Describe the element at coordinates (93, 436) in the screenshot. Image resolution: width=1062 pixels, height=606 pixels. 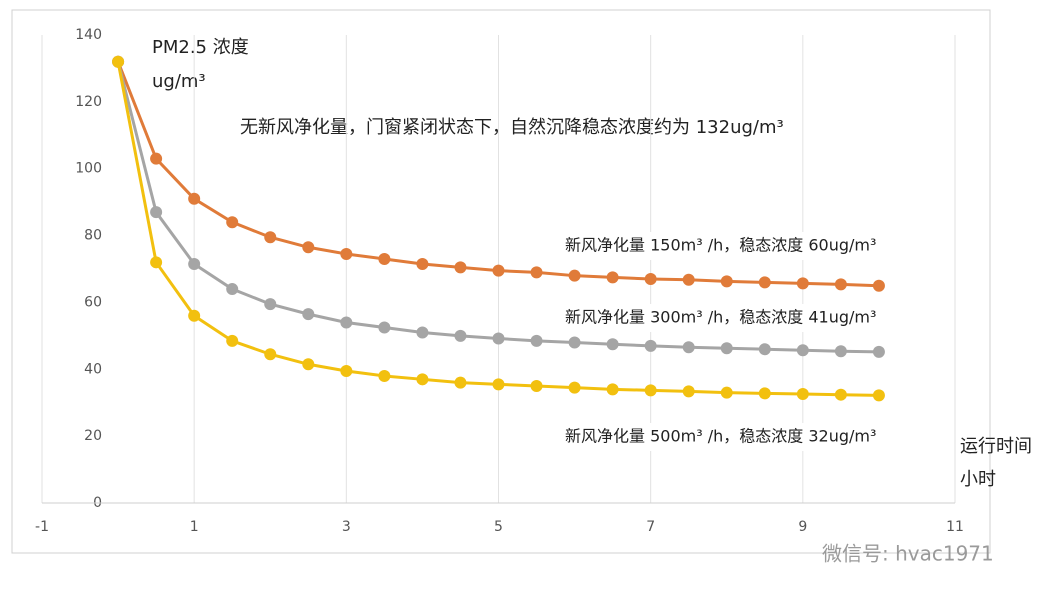
I see `y-tick-label: 20` at that location.